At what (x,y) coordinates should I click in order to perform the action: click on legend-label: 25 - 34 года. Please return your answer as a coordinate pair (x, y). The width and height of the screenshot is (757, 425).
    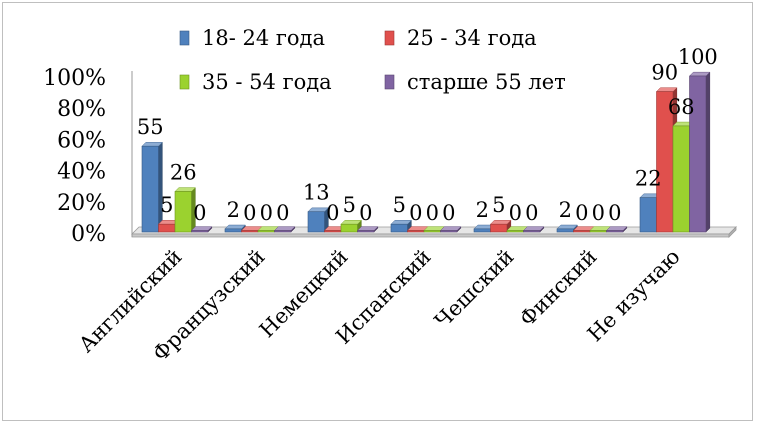
    Looking at the image, I should click on (472, 38).